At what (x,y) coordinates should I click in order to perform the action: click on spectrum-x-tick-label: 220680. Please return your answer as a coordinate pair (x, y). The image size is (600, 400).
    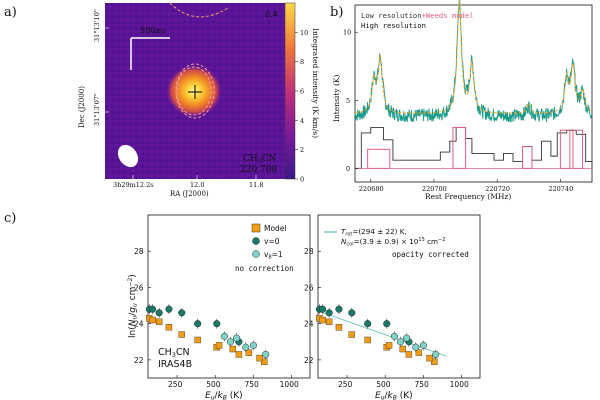
    Looking at the image, I should click on (371, 189).